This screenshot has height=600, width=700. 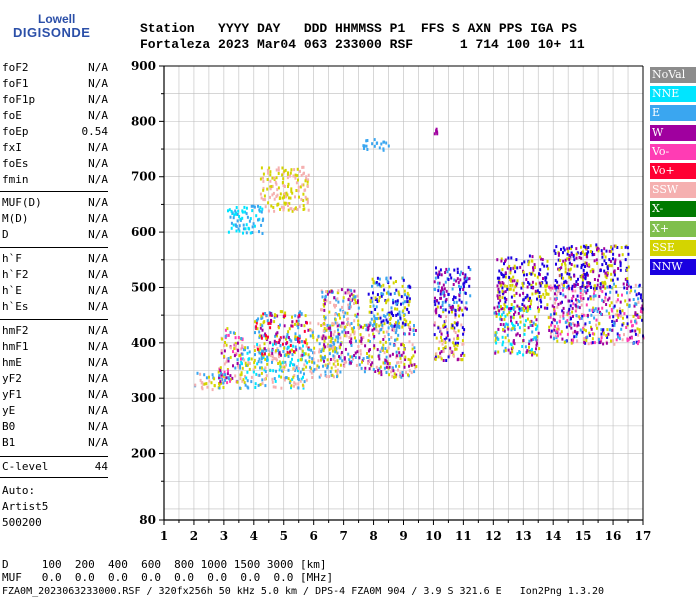 What do you see at coordinates (55, 84) in the screenshot?
I see `param-row-fof1: foF1 N/A` at bounding box center [55, 84].